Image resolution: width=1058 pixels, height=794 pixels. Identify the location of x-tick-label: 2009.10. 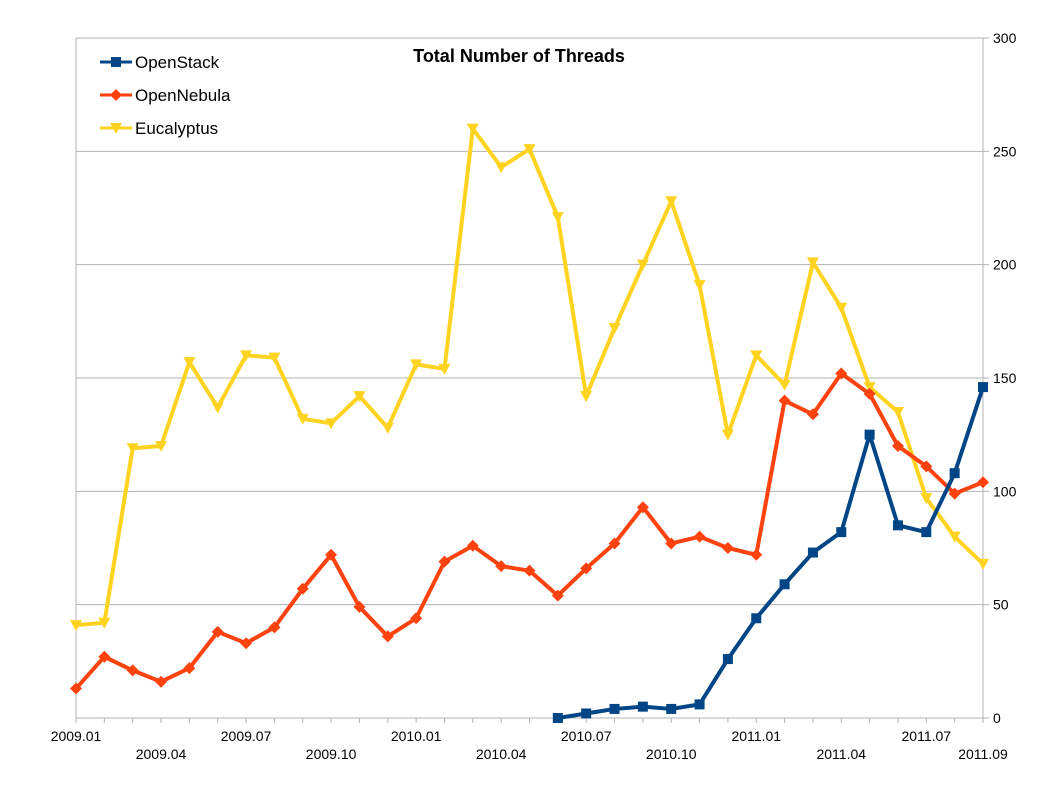
(331, 754).